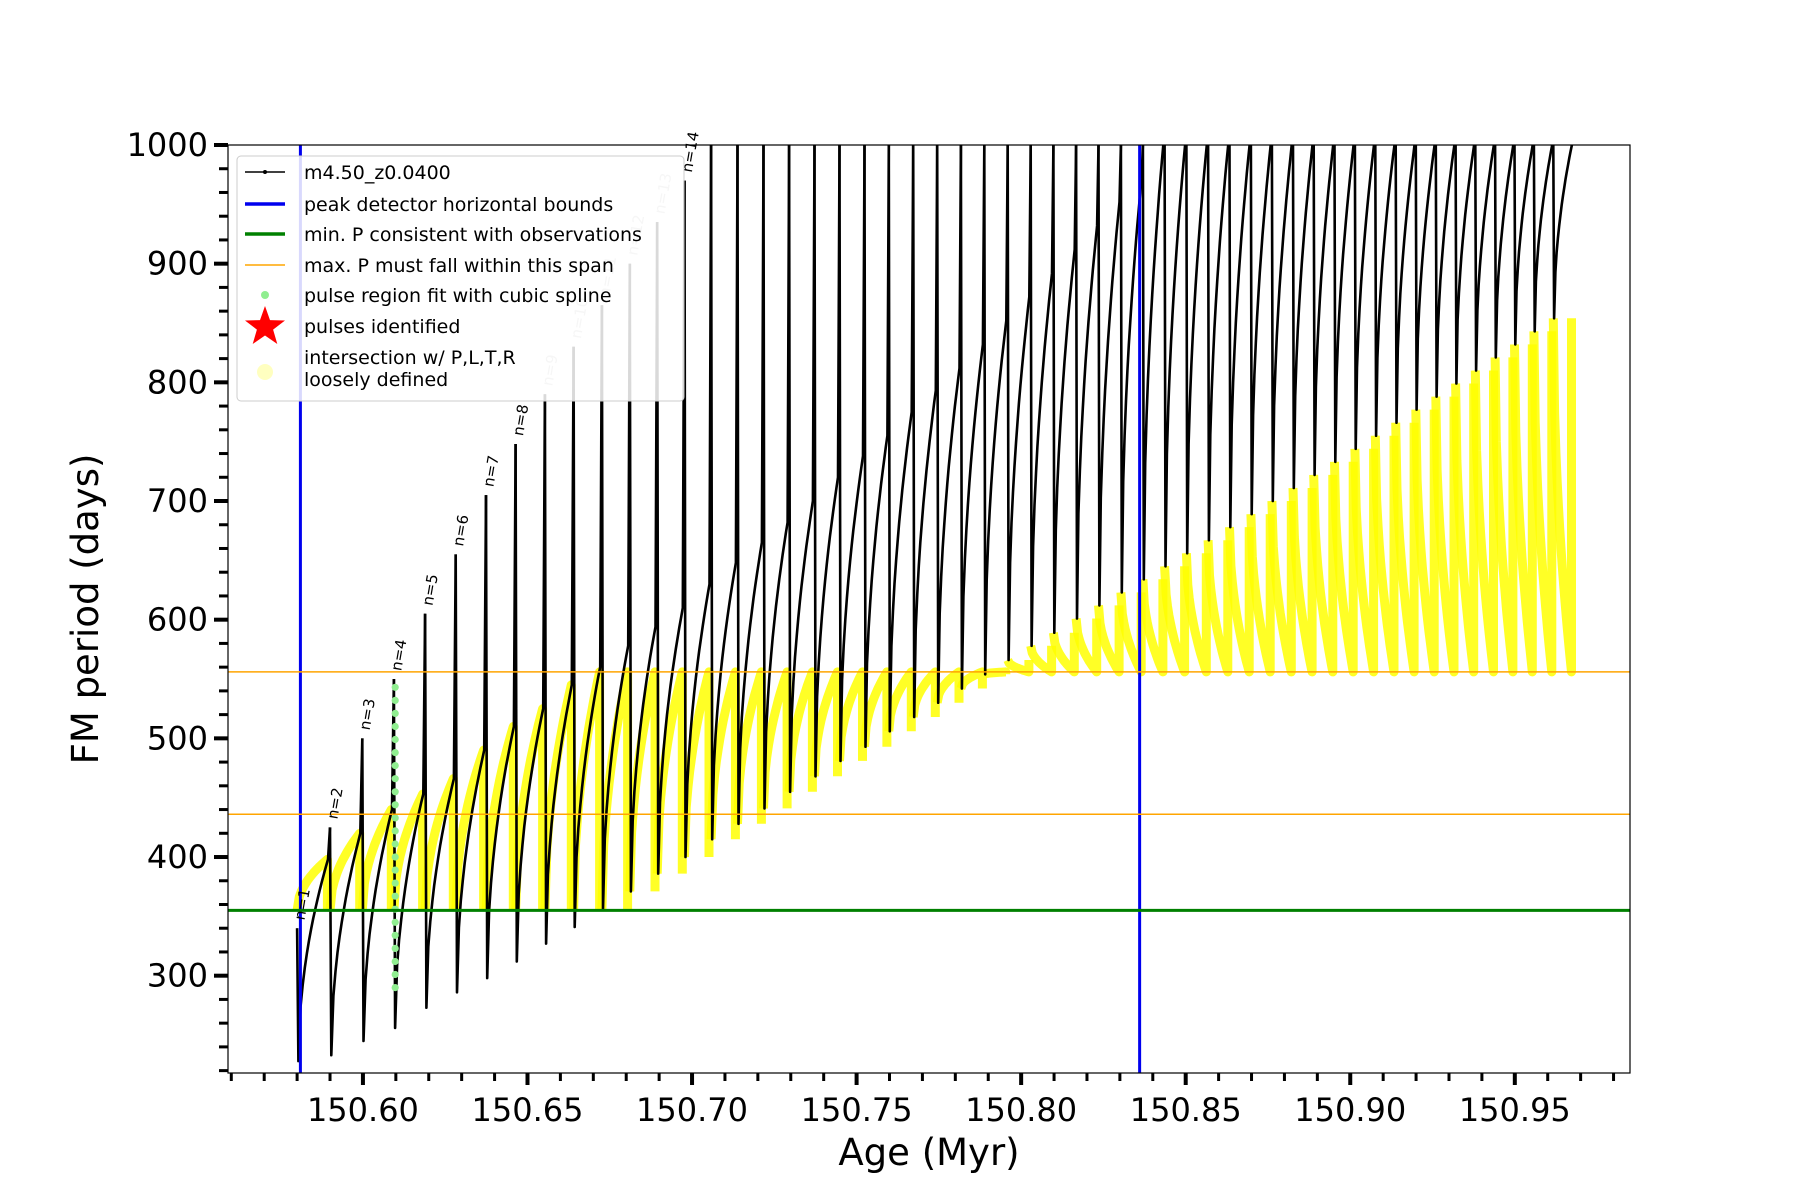 This screenshot has width=1800, height=1200. Describe the element at coordinates (335, 803) in the screenshot. I see `pulse-label-2: n=2` at that location.